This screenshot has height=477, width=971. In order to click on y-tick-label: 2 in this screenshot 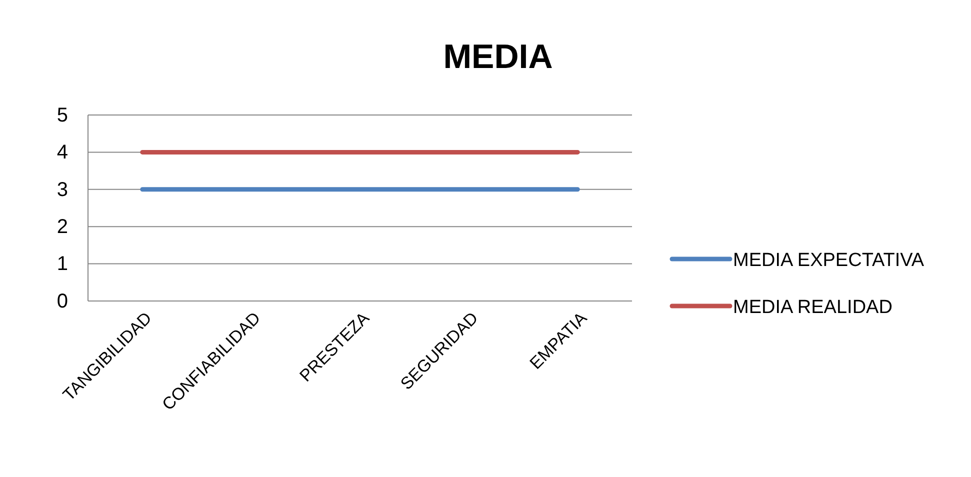, I will do `click(62, 227)`.